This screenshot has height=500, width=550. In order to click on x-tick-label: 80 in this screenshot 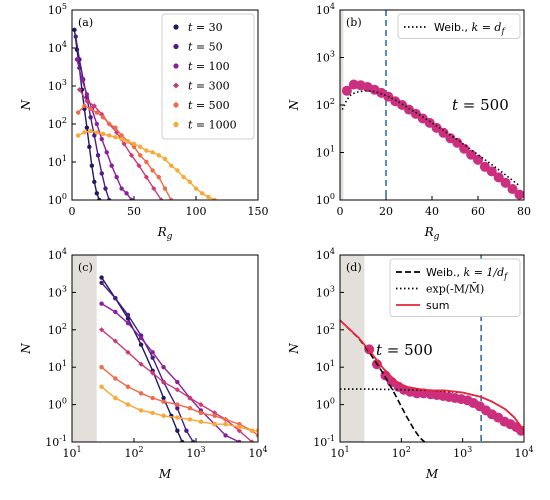, I will do `click(524, 211)`.